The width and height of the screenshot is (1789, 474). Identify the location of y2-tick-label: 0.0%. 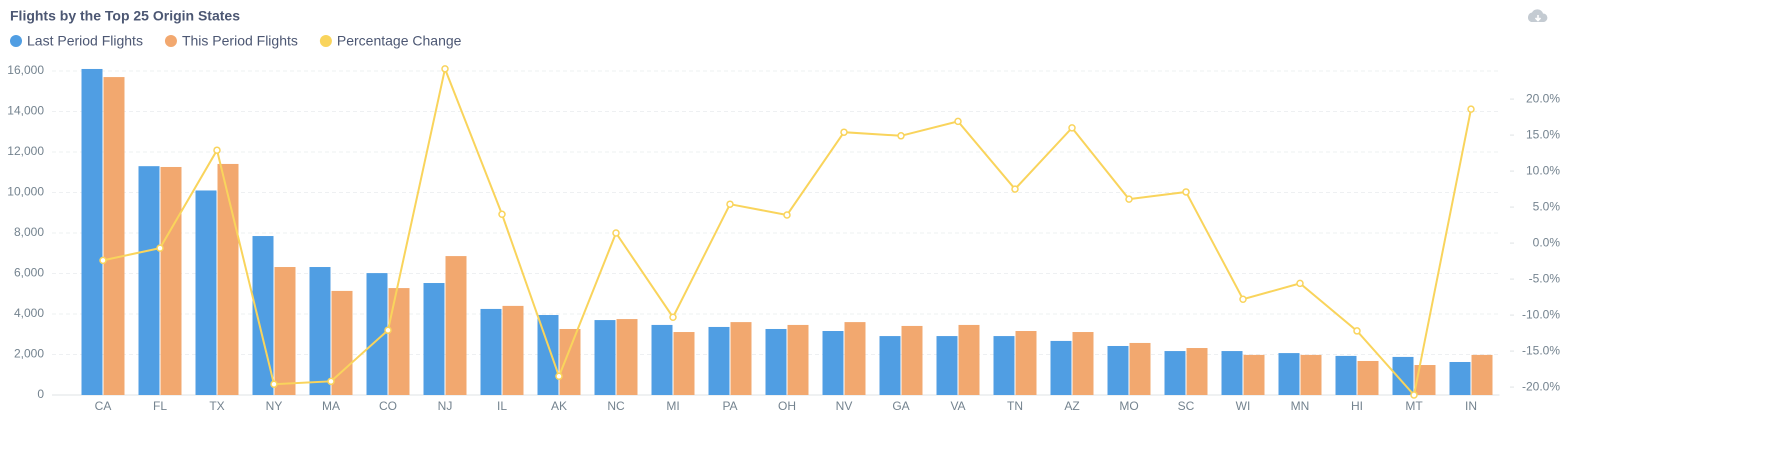
(1547, 242).